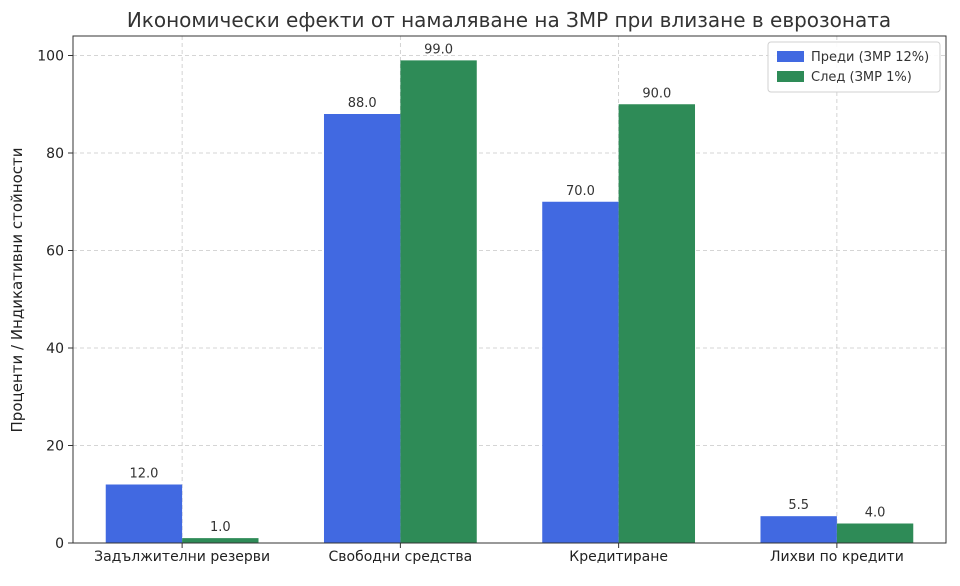  What do you see at coordinates (50, 57) in the screenshot?
I see `y-tick-label: 100` at bounding box center [50, 57].